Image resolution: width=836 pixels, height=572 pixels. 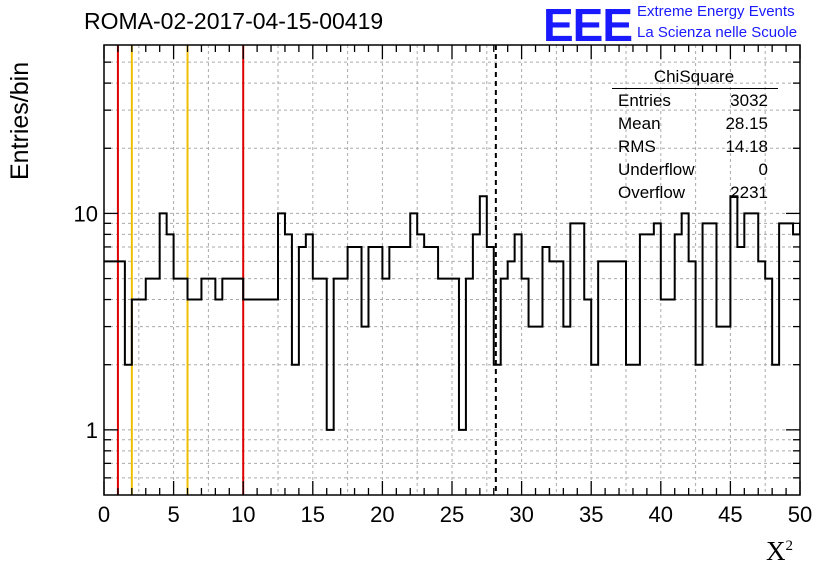 What do you see at coordinates (20, 120) in the screenshot?
I see `y-axis-label: Entries/bin` at bounding box center [20, 120].